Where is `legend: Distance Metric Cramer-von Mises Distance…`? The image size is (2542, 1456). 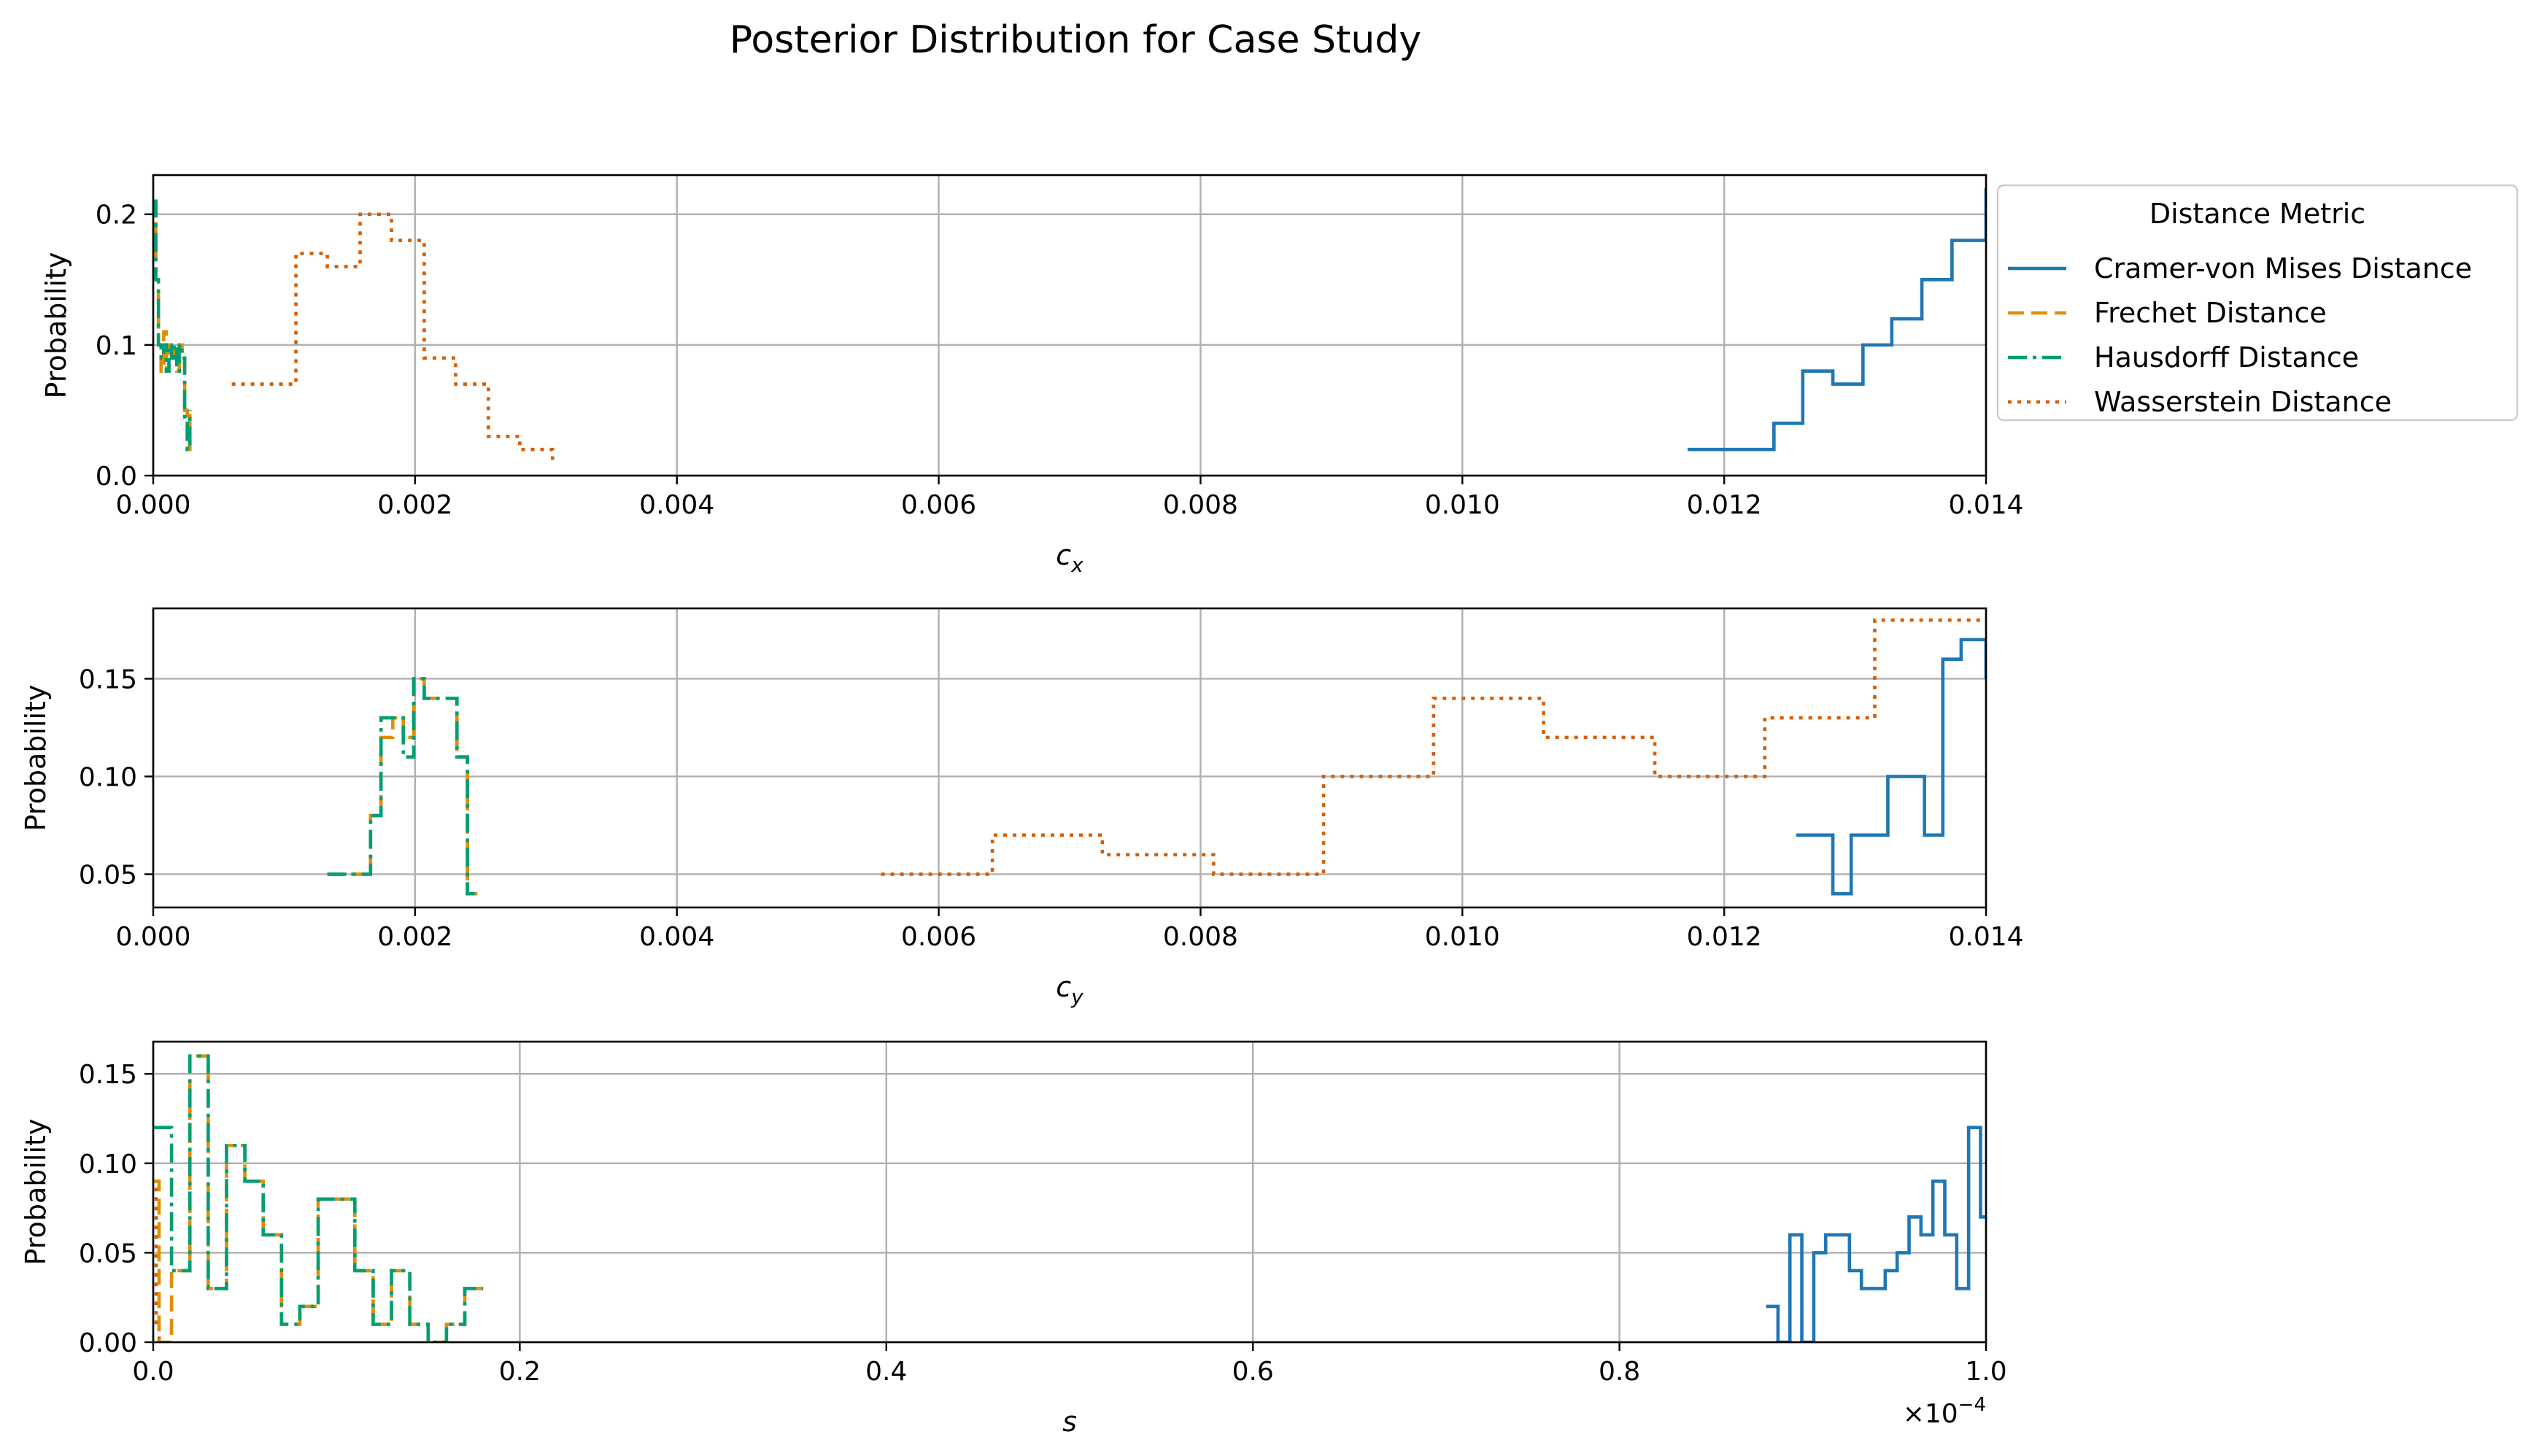 legend: Distance Metric Cramer-von Mises Distance… is located at coordinates (2257, 303).